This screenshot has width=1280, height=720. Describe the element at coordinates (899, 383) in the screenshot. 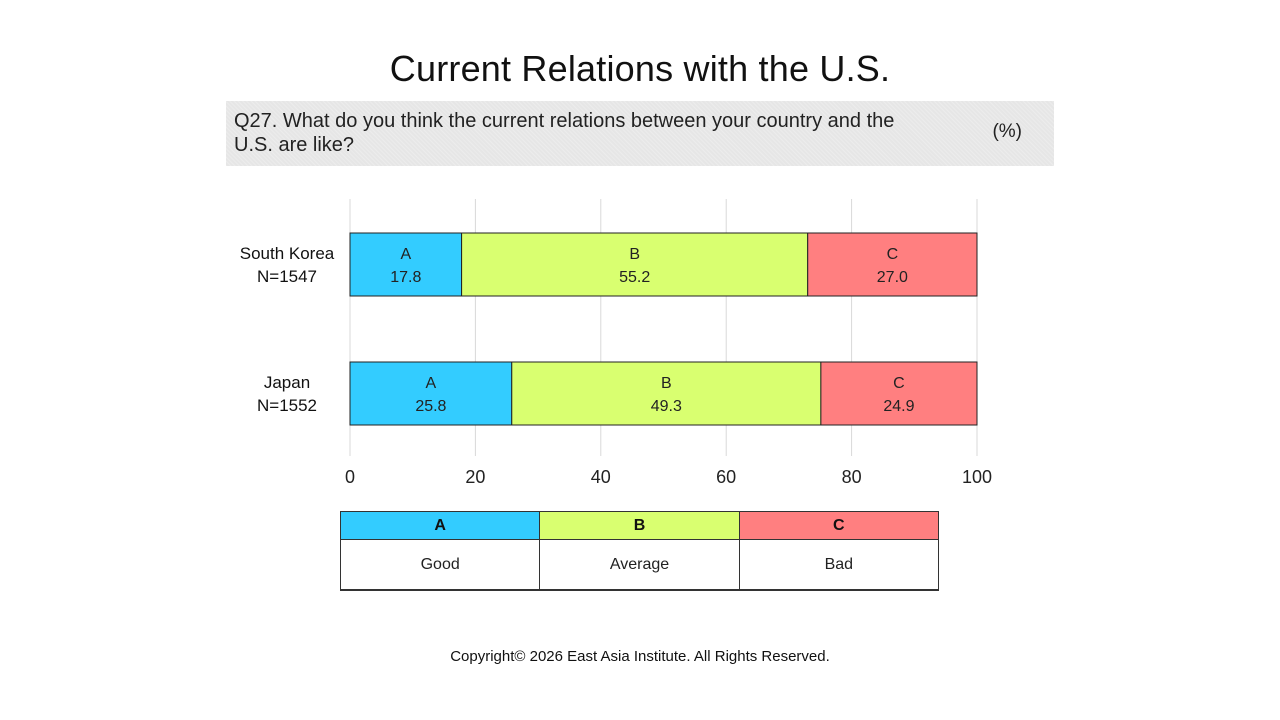

I see `bar-series-label-c-1: C` at that location.